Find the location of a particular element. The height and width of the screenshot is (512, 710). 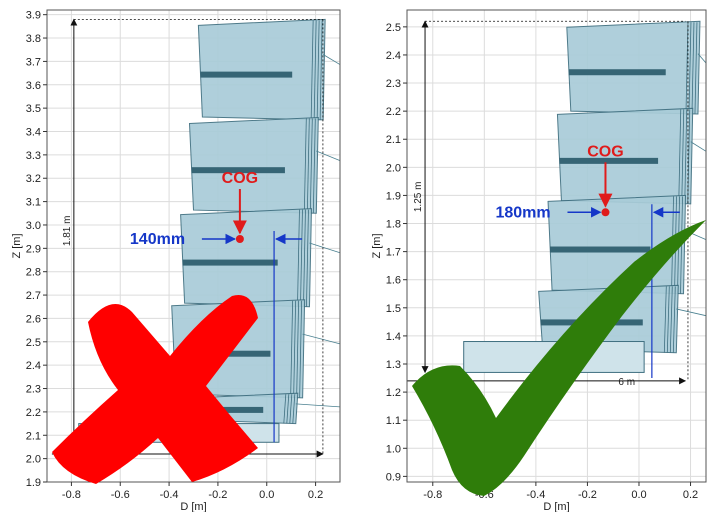

cog-marker: COG is located at coordinates (605, 180).